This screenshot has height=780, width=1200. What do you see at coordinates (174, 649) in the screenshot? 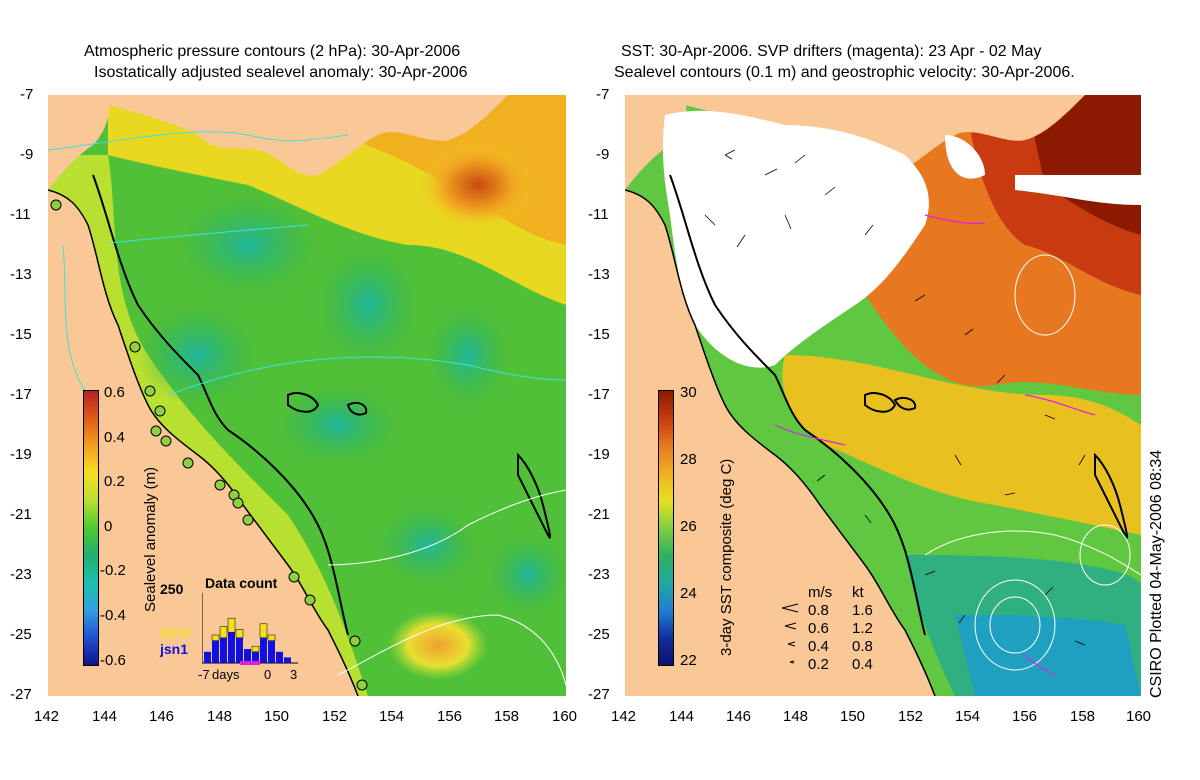
I see `inset-legend-jsn1: jsn1` at bounding box center [174, 649].